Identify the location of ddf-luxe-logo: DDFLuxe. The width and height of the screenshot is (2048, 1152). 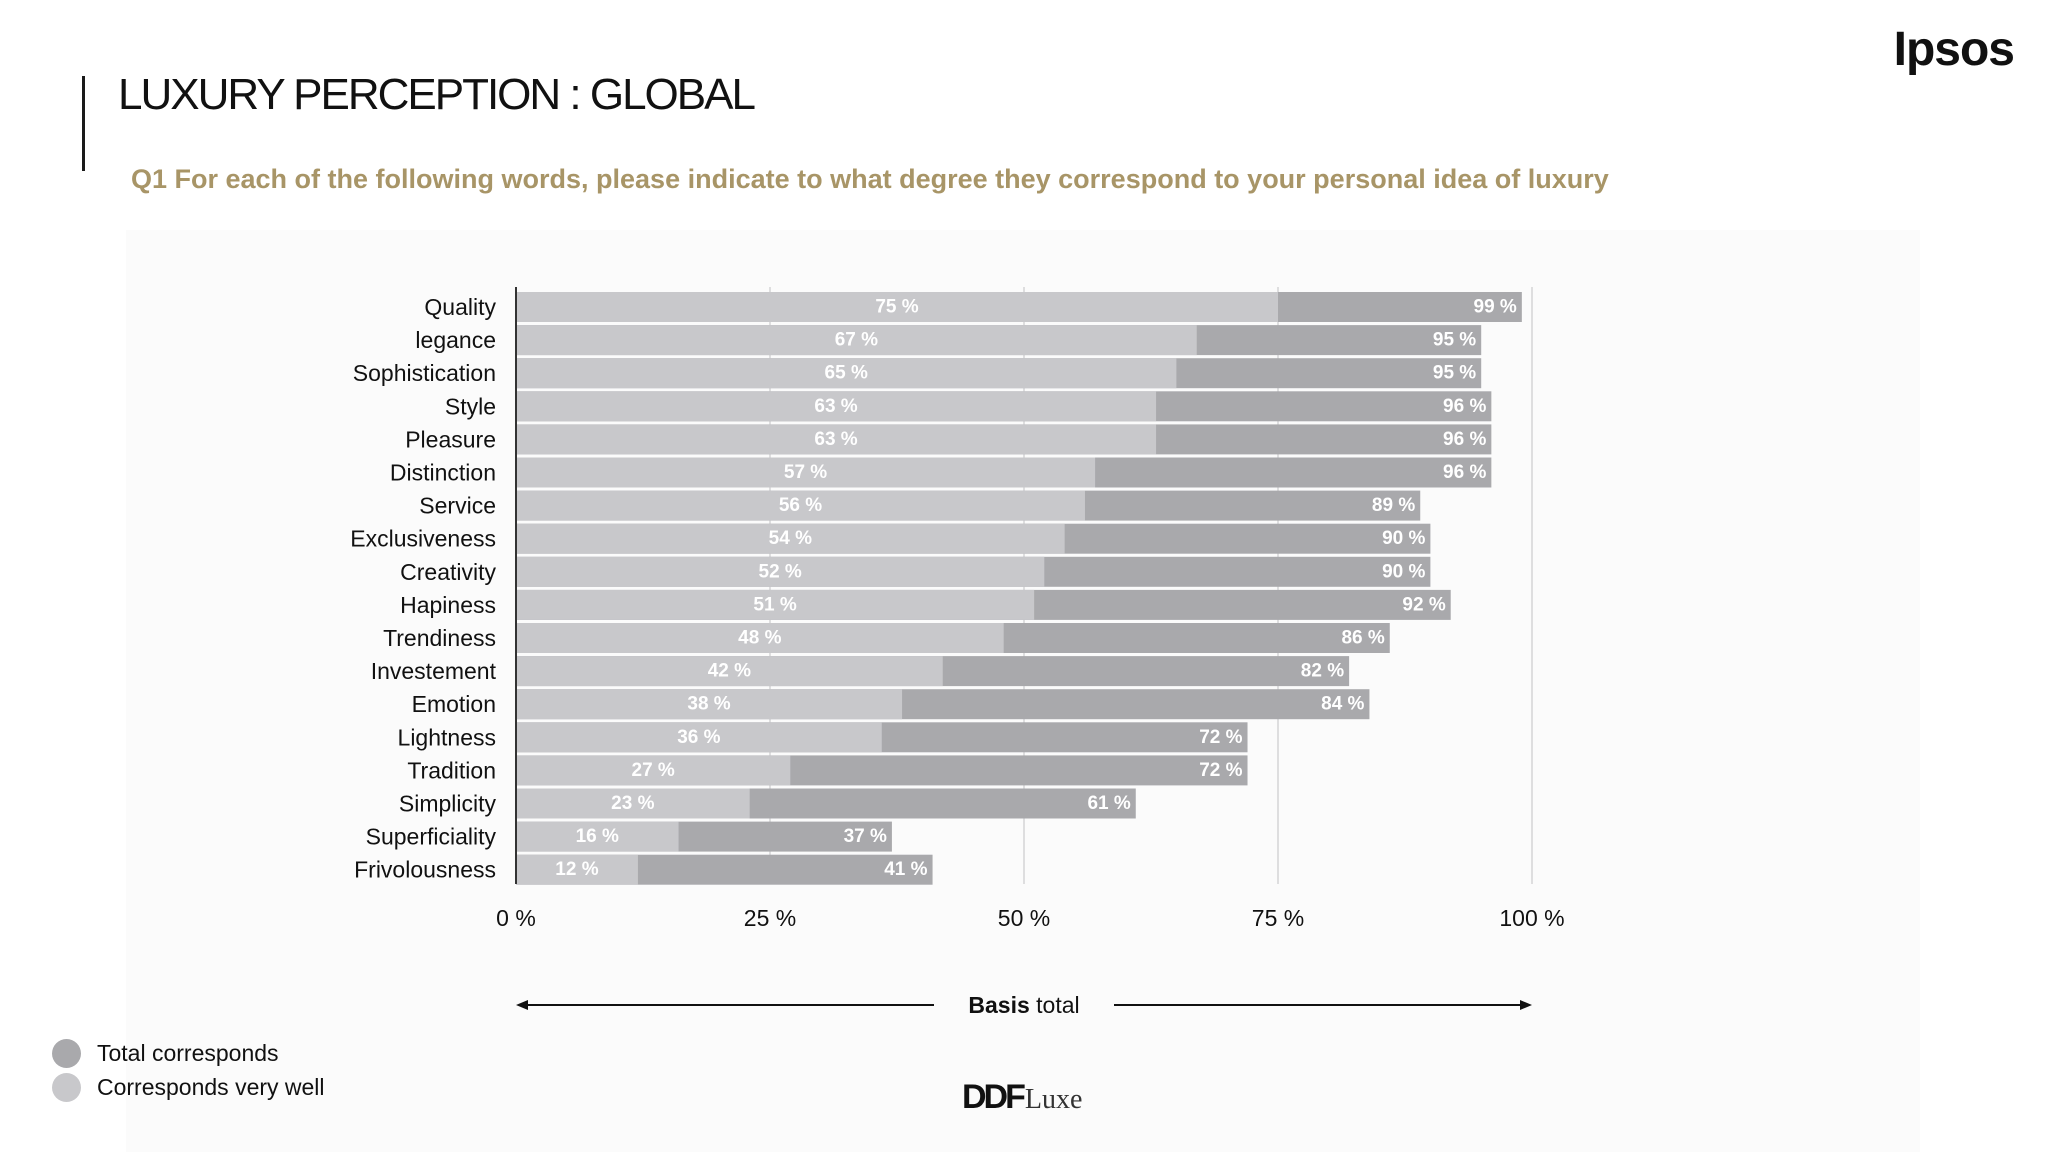
(1022, 1097).